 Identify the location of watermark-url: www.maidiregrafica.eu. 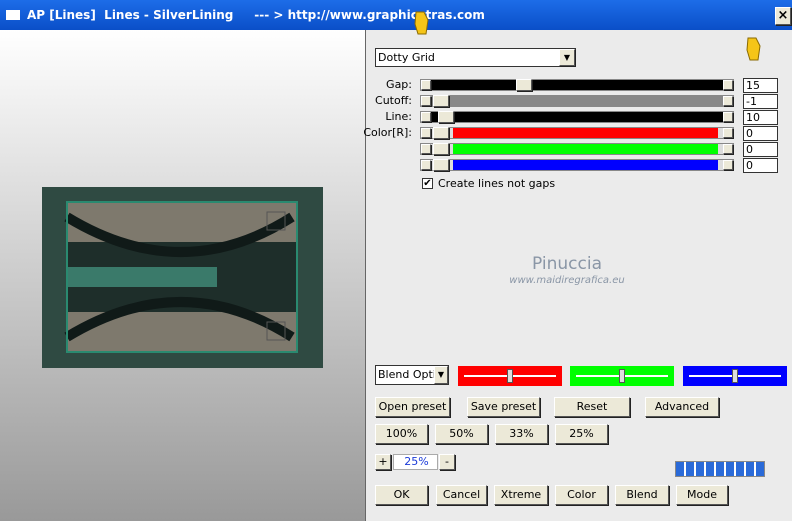
(567, 280).